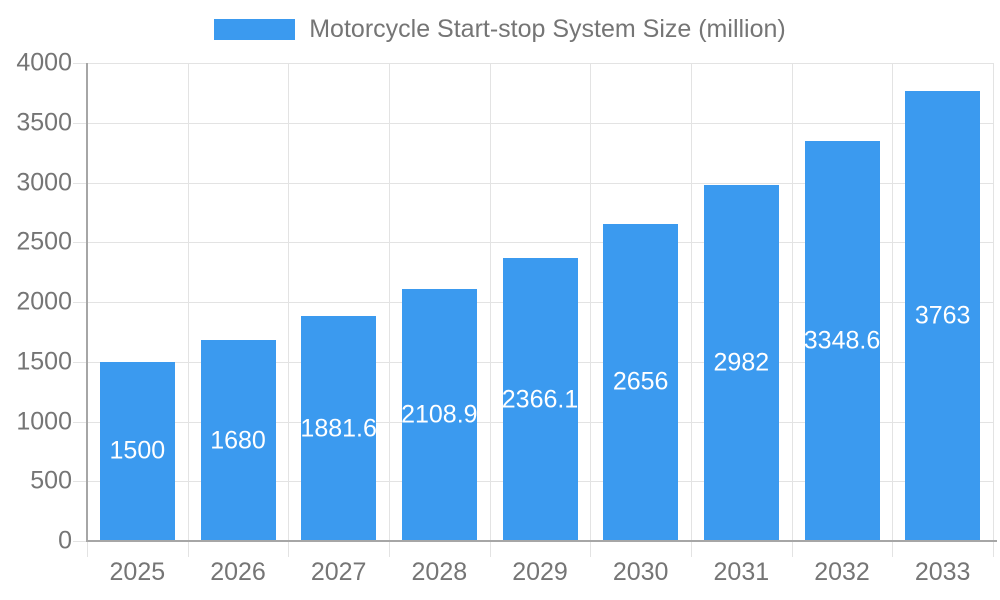 The width and height of the screenshot is (1000, 600). I want to click on bar-value-label: 2656, so click(640, 381).